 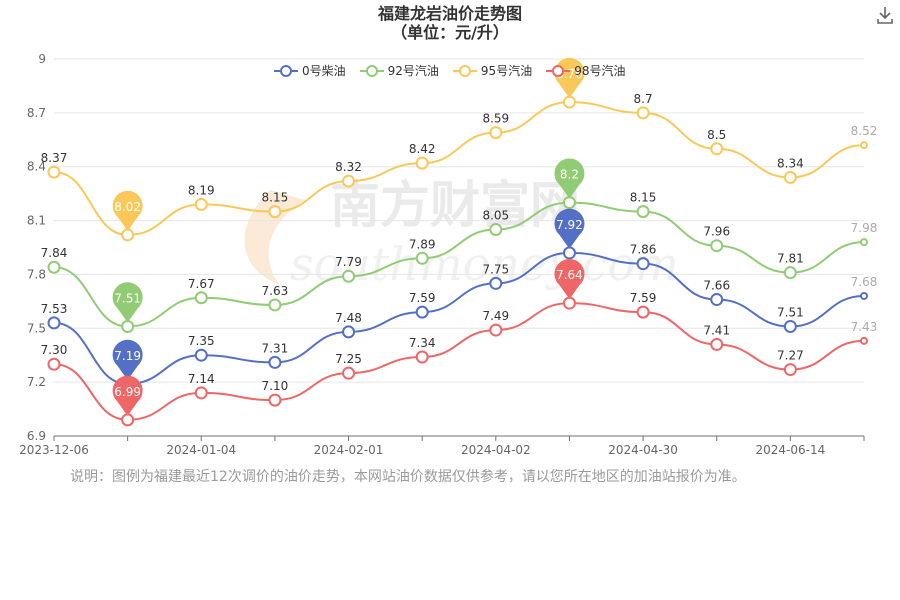 I want to click on x-tick-label: 2024-04-02, so click(x=496, y=450).